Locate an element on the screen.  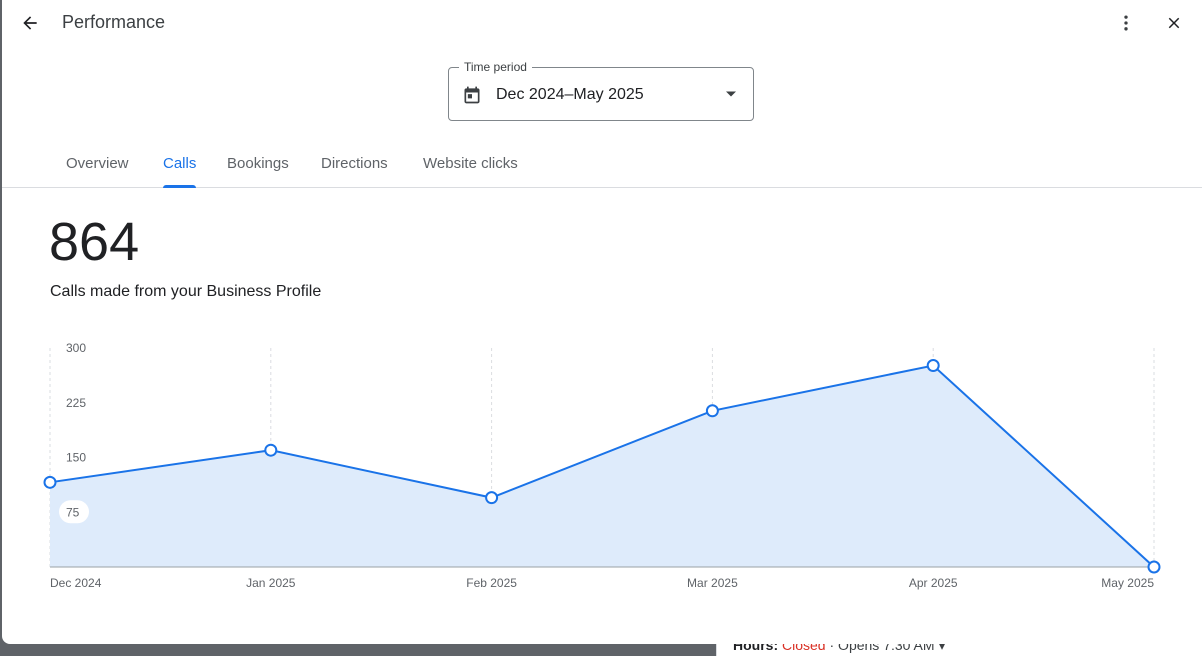
tab-website-clicks: Website clicks is located at coordinates (470, 163).